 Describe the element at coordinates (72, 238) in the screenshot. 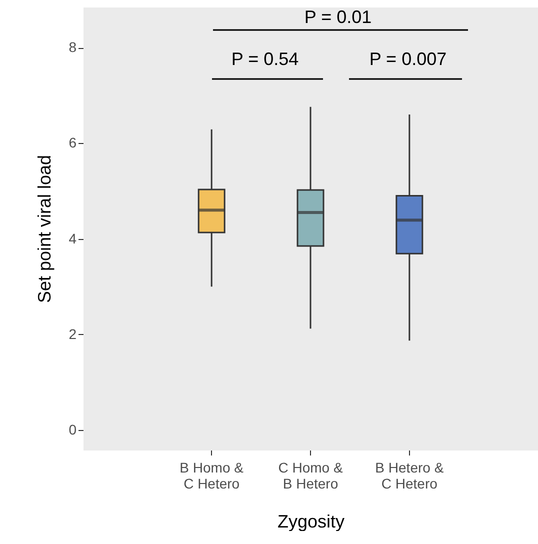

I see `y-tick-label: 4` at that location.